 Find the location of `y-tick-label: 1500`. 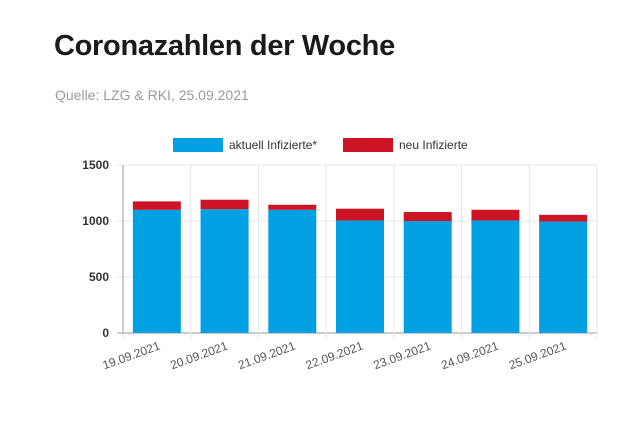

y-tick-label: 1500 is located at coordinates (95, 165).